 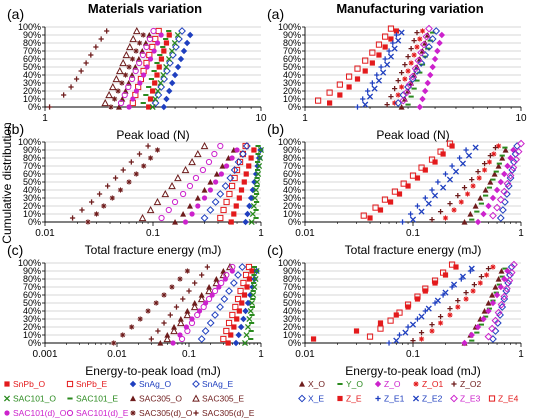 What do you see at coordinates (223, 399) in the screenshot?
I see `legend-label: SAC305_E` at bounding box center [223, 399].